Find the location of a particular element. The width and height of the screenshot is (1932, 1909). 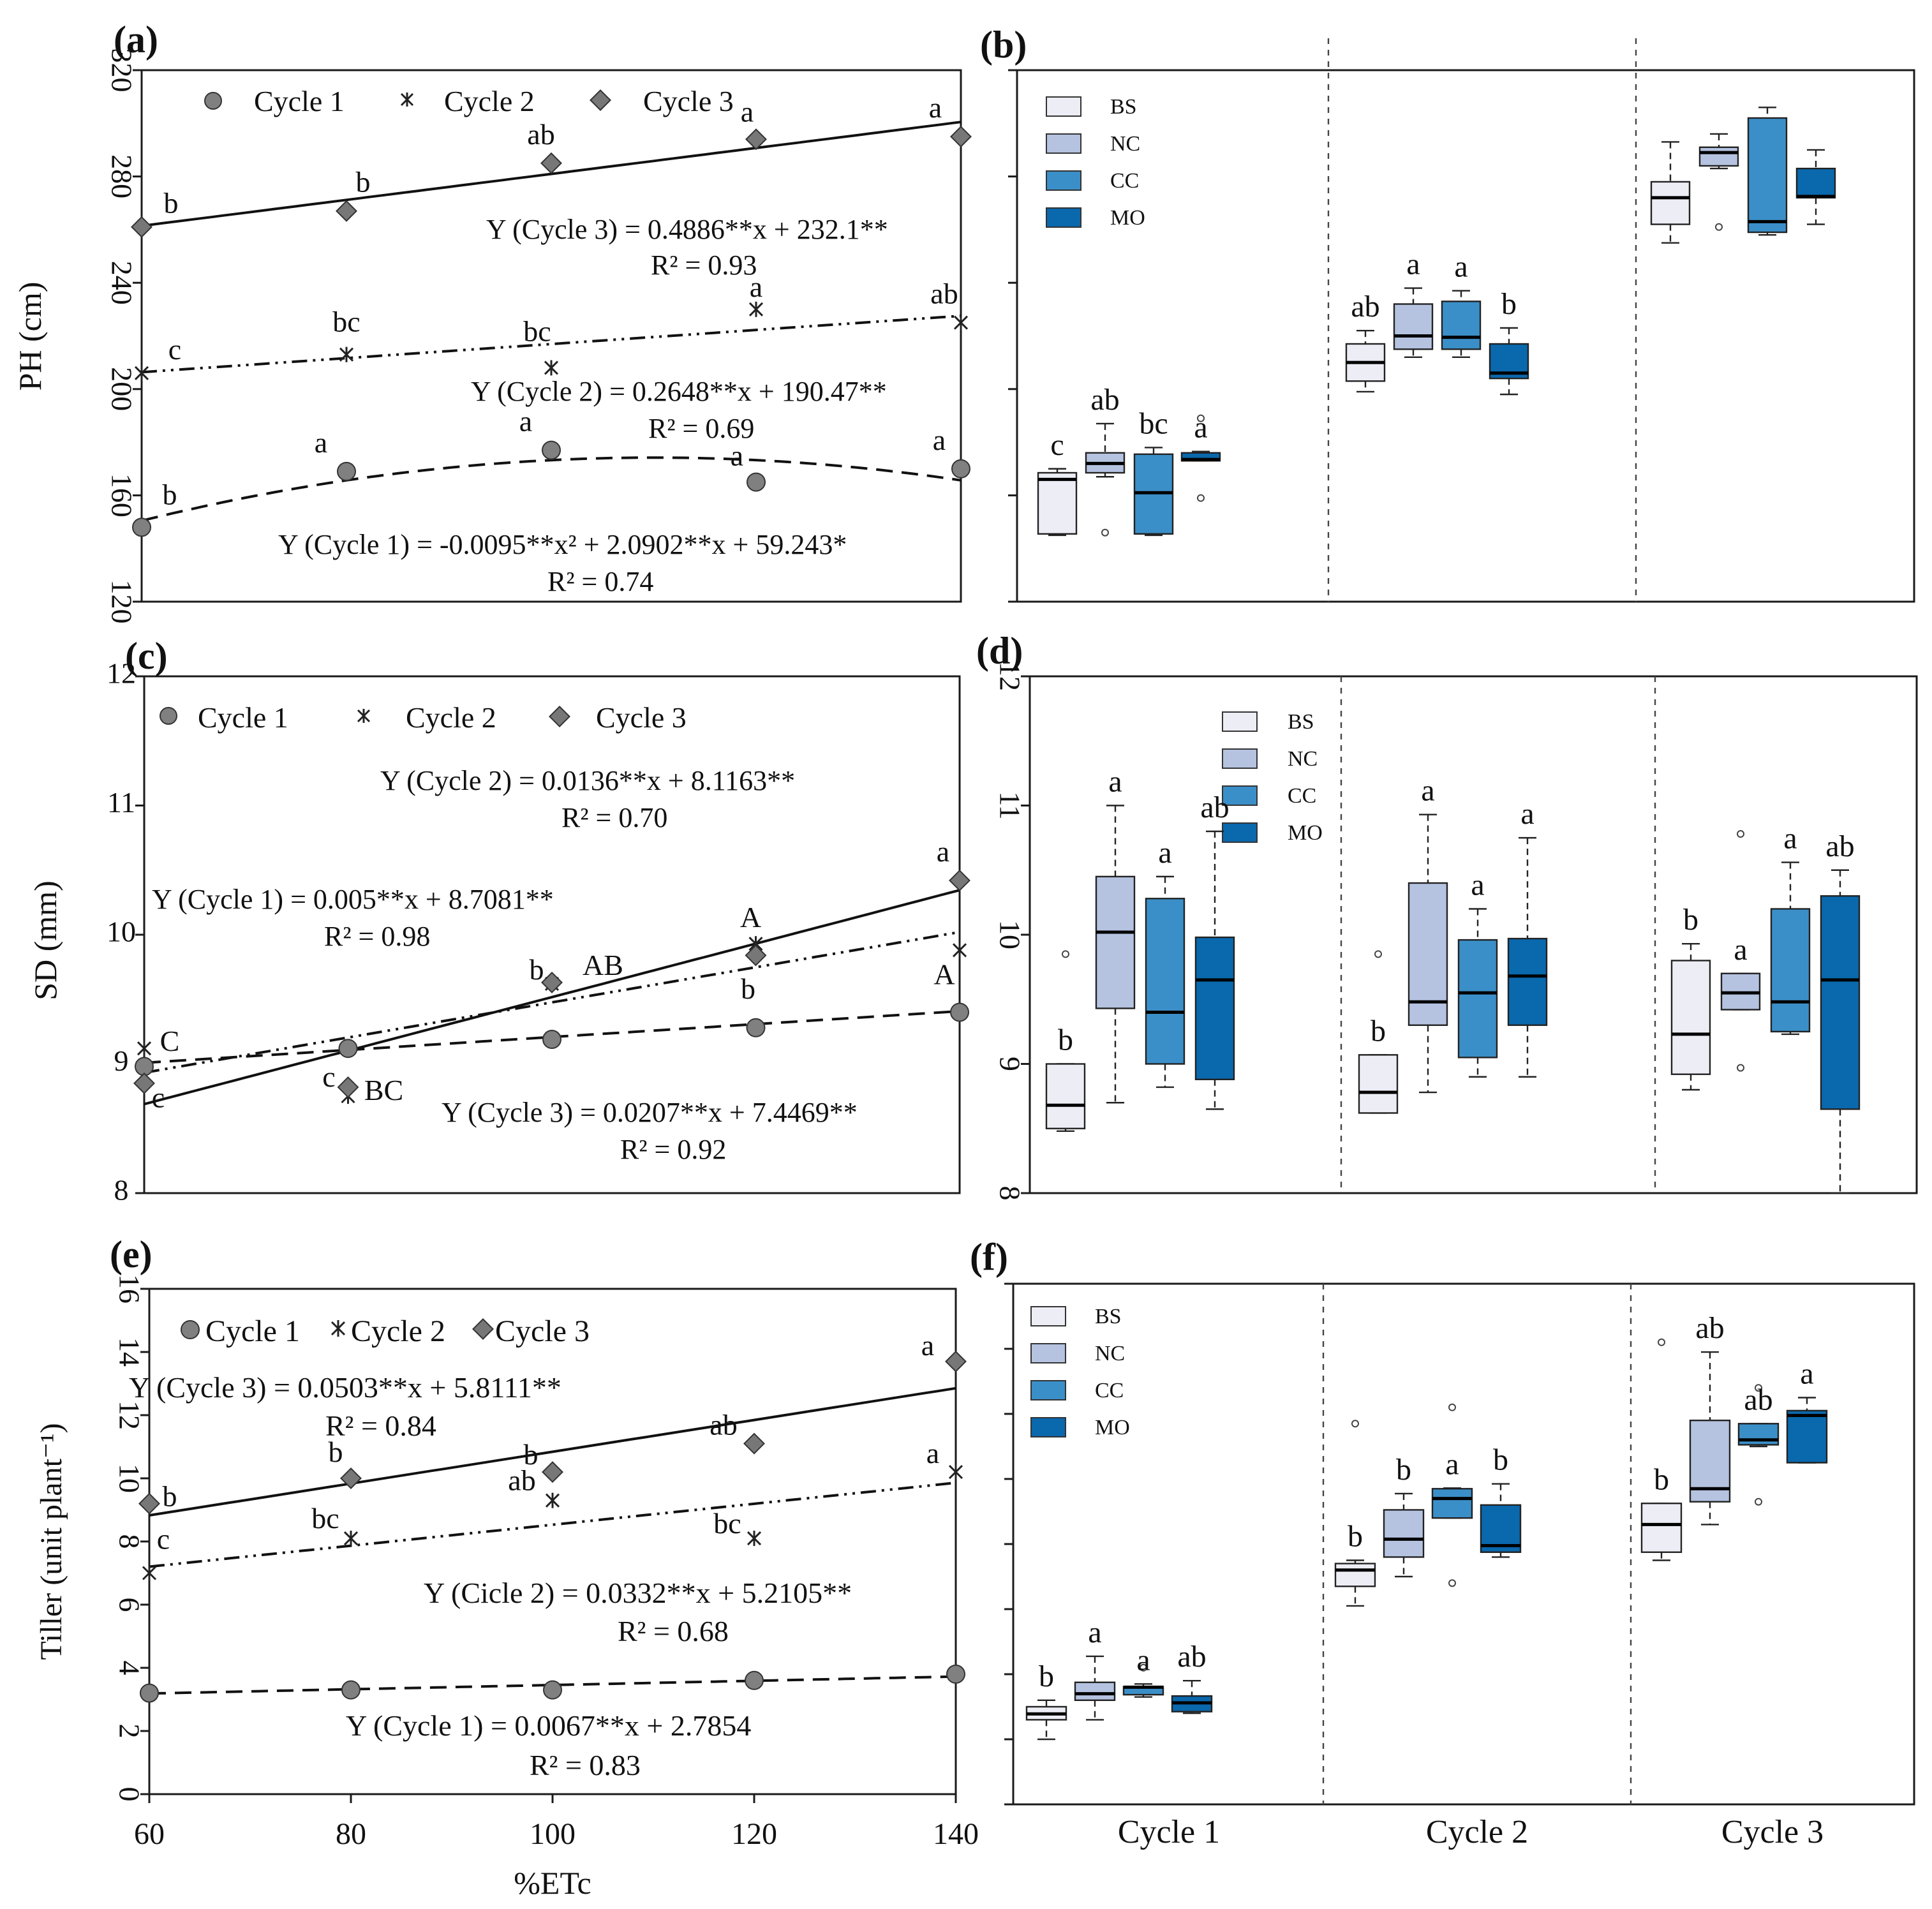

legend-label-cc: CC is located at coordinates (1302, 796).